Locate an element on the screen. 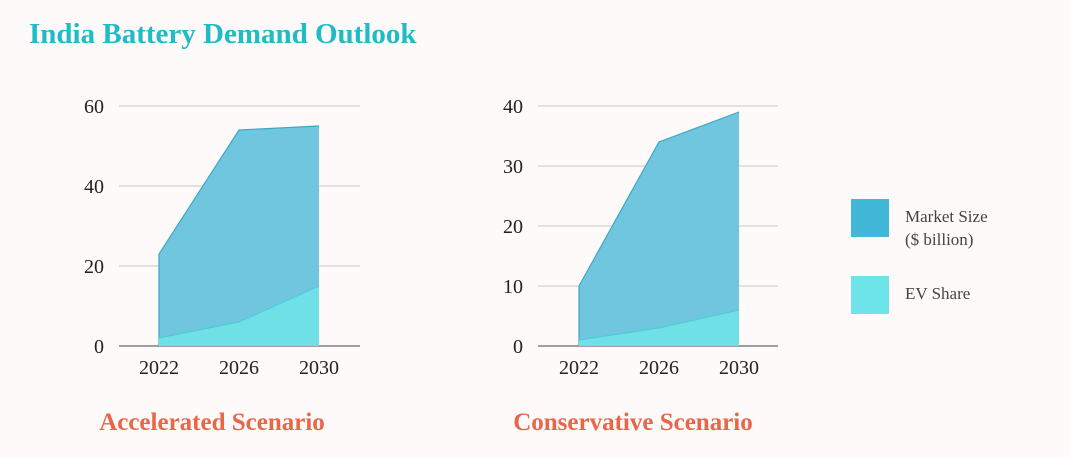 The image size is (1070, 457). chart-subtitle: Accelerated Scenario is located at coordinates (212, 422).